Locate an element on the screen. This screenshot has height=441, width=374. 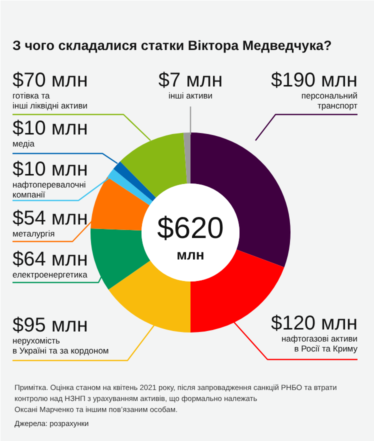
data-label: $64 млн is located at coordinates (50, 259).